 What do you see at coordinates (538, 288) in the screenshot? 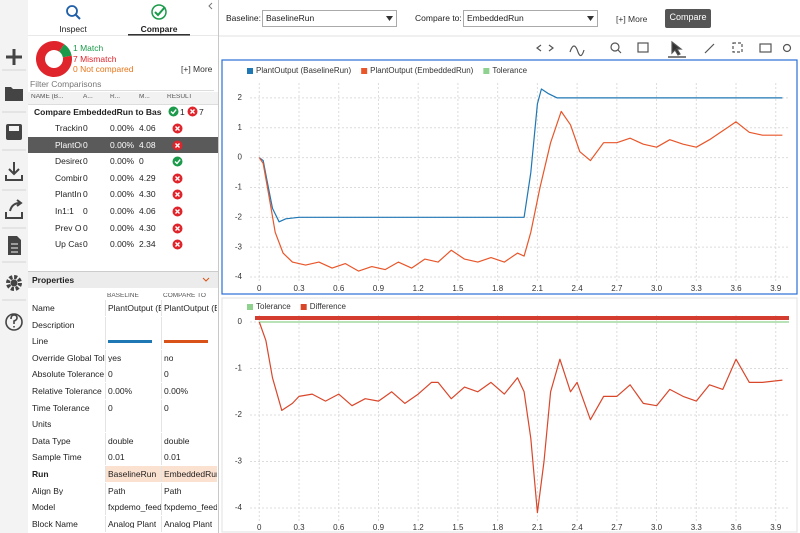
I see `x-tick-label: 2.1` at bounding box center [538, 288].